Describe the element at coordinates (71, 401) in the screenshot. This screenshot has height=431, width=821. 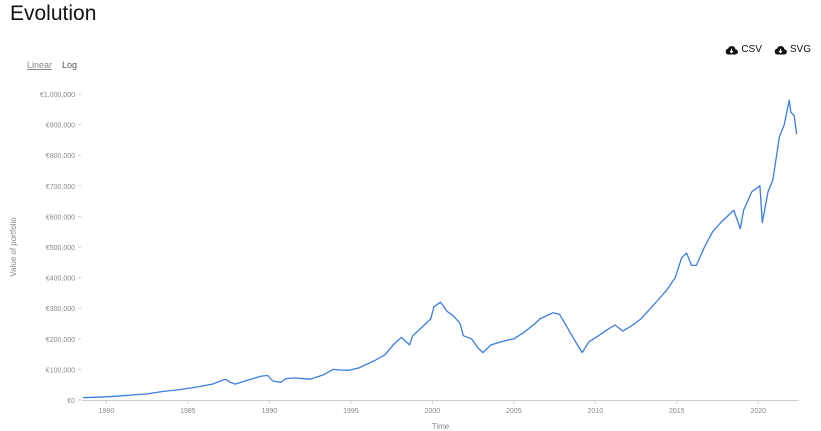
I see `y-tick-label: €0` at that location.